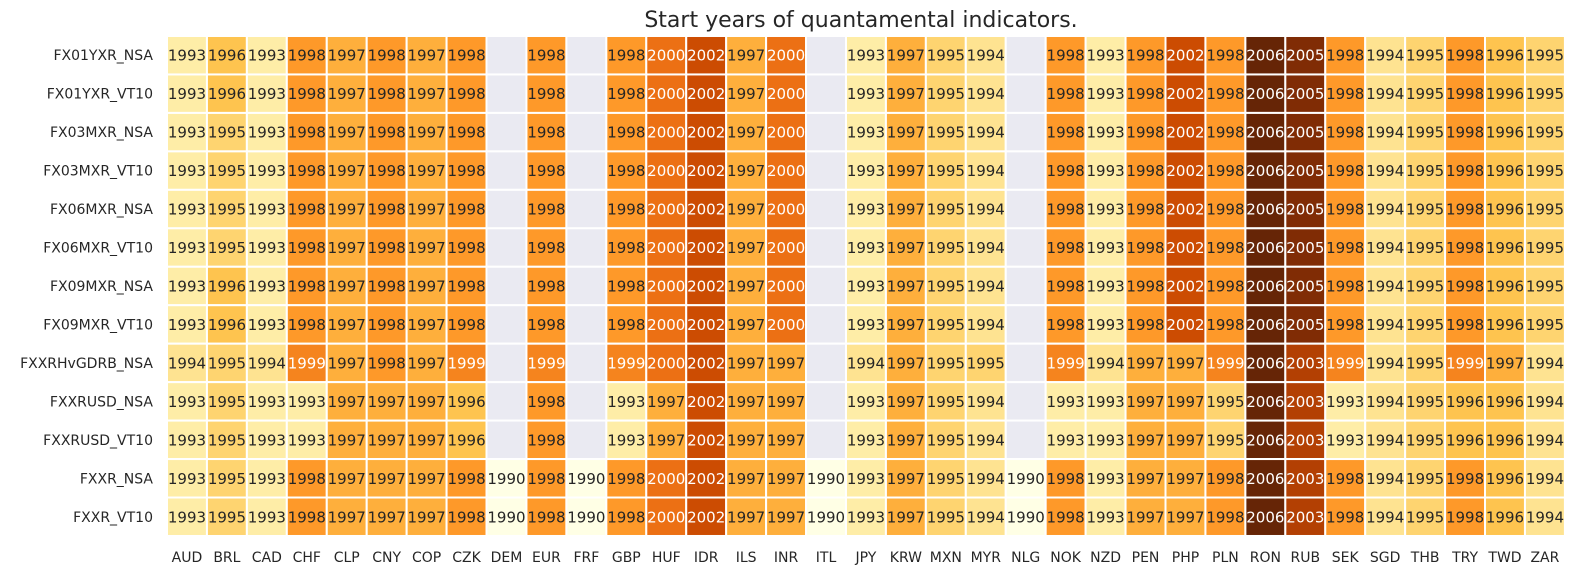 This screenshot has height=574, width=1571. Describe the element at coordinates (101, 210) in the screenshot. I see `y-tick-label: FX06MXR_NSA` at that location.